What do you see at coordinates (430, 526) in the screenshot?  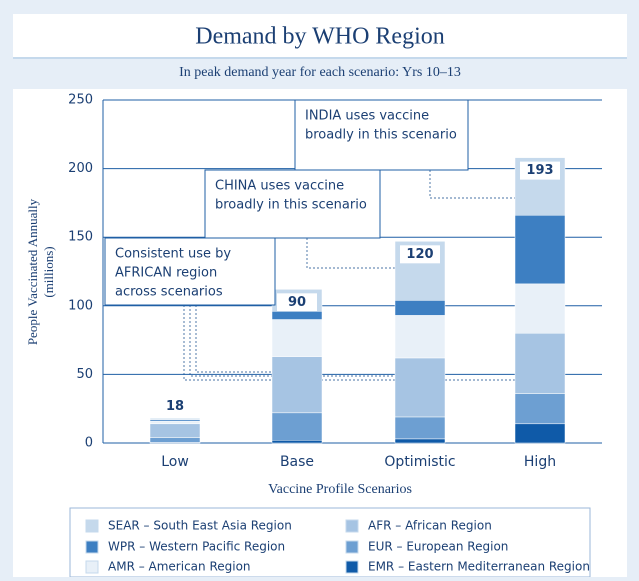 I see `legend-label: AFR – African Region` at bounding box center [430, 526].